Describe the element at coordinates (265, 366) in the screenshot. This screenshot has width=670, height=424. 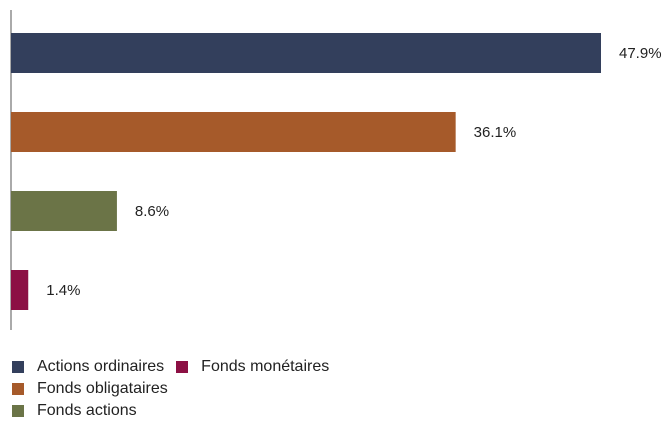
I see `legend-label-3: Fonds monétaires` at that location.